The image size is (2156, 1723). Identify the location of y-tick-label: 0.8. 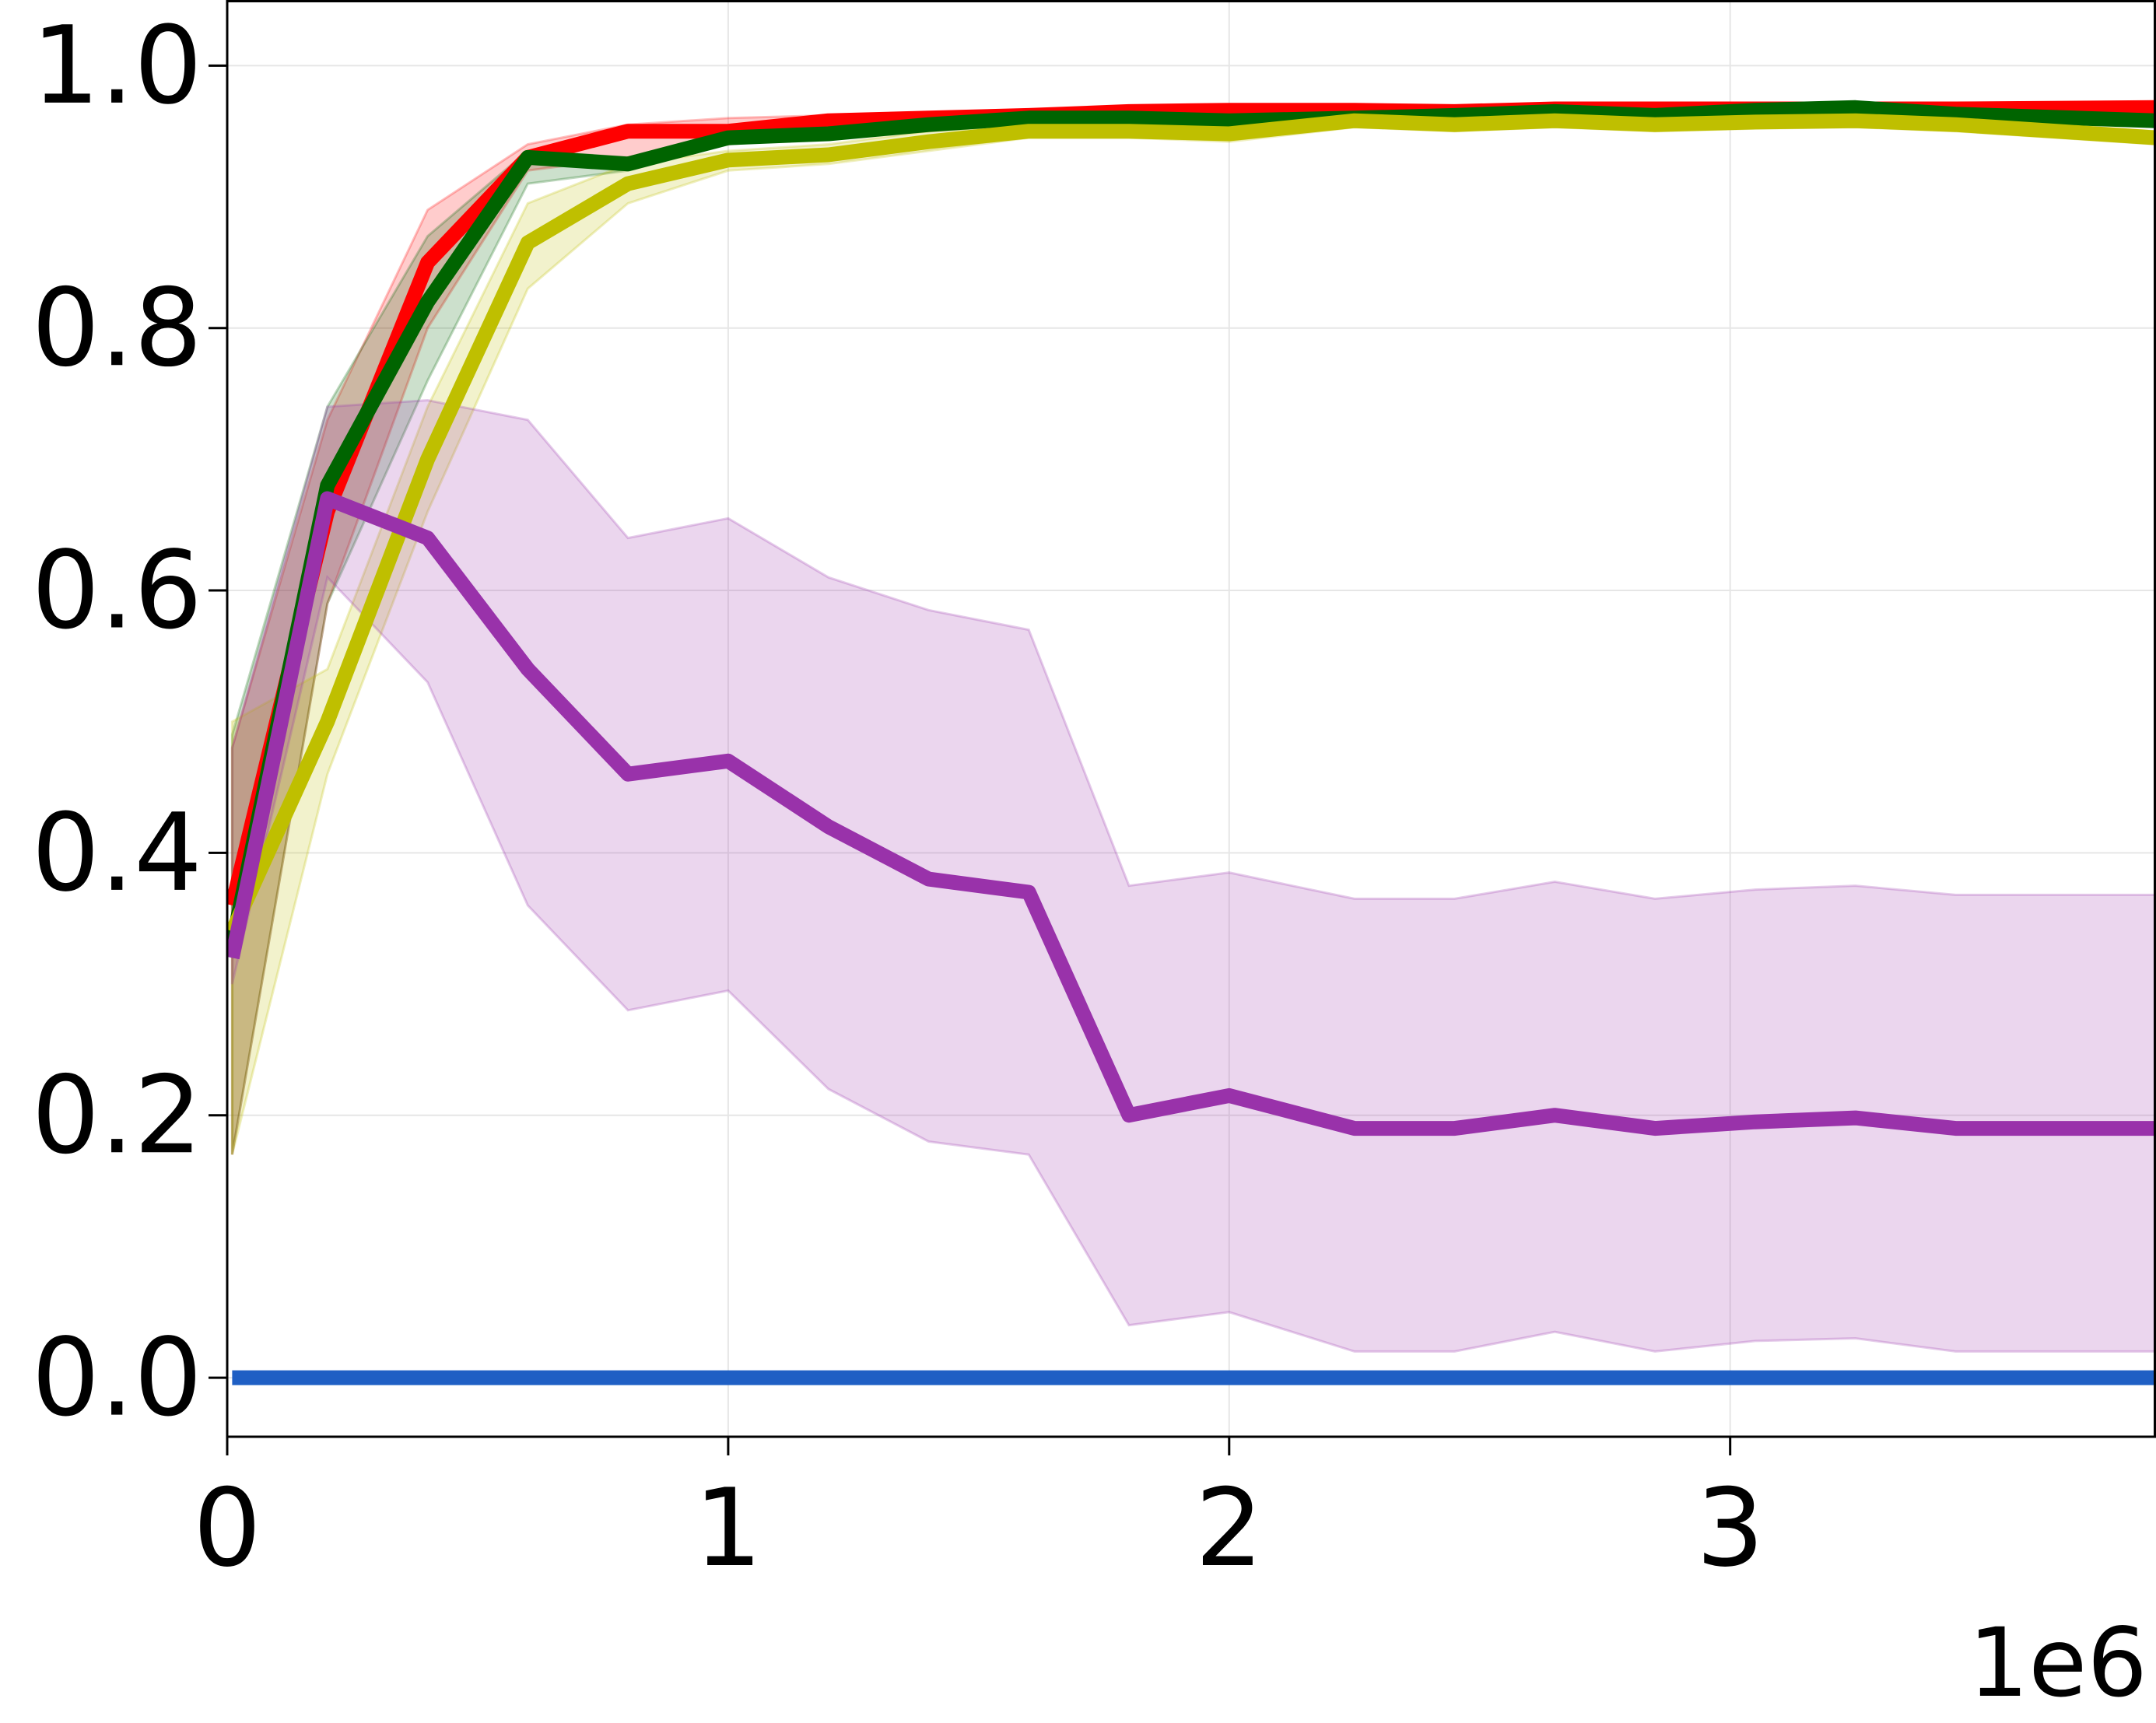
(117, 327).